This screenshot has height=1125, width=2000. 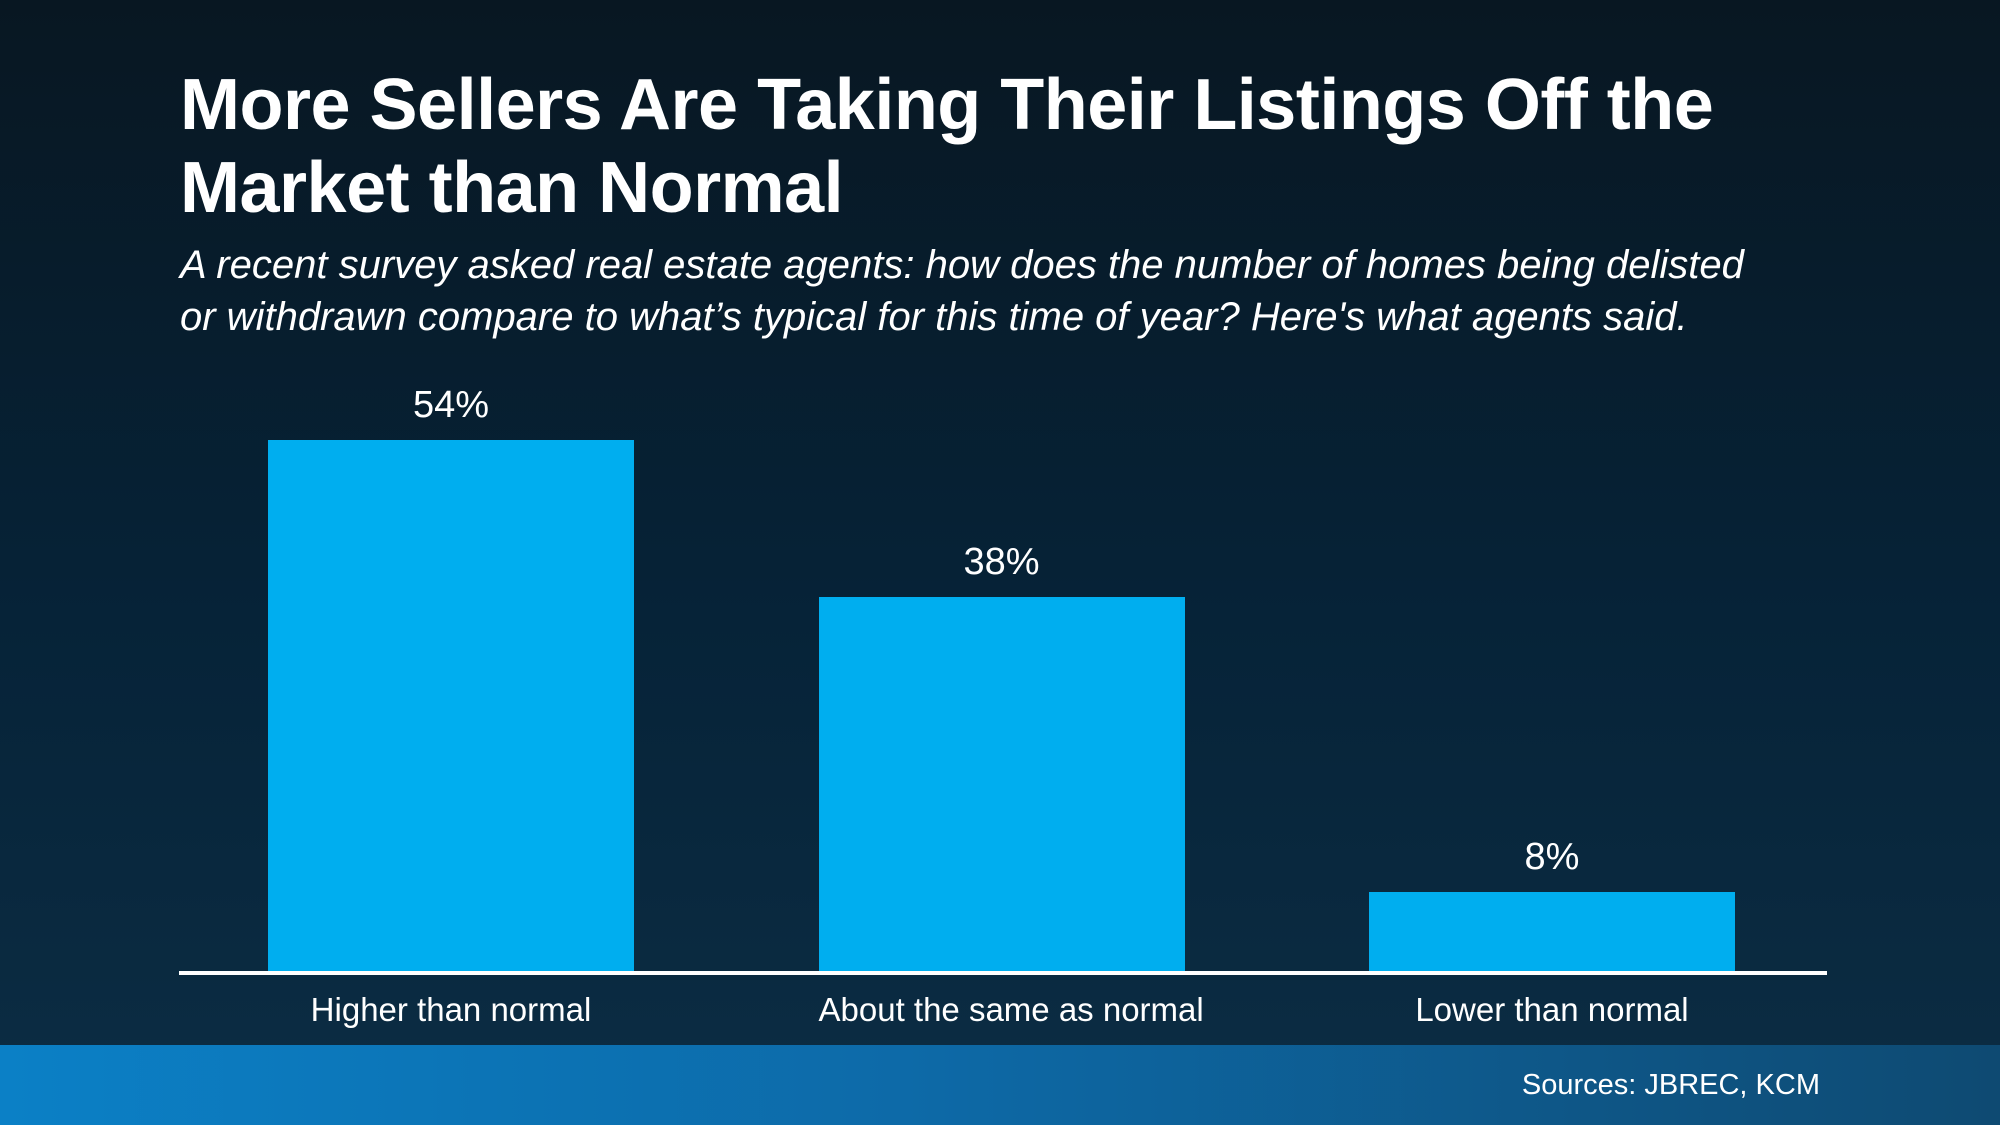 I want to click on bar-value-label: 38%, so click(x=1001, y=562).